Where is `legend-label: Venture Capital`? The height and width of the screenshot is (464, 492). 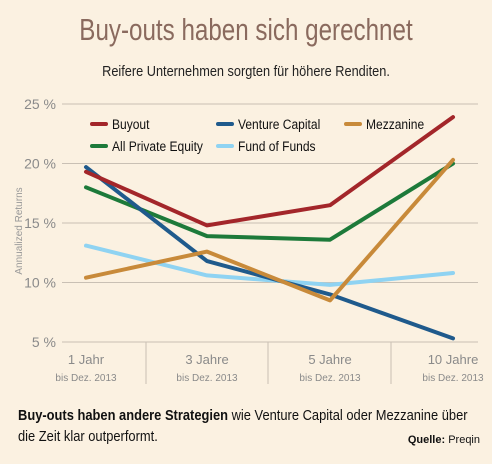
legend-label: Venture Capital is located at coordinates (279, 124).